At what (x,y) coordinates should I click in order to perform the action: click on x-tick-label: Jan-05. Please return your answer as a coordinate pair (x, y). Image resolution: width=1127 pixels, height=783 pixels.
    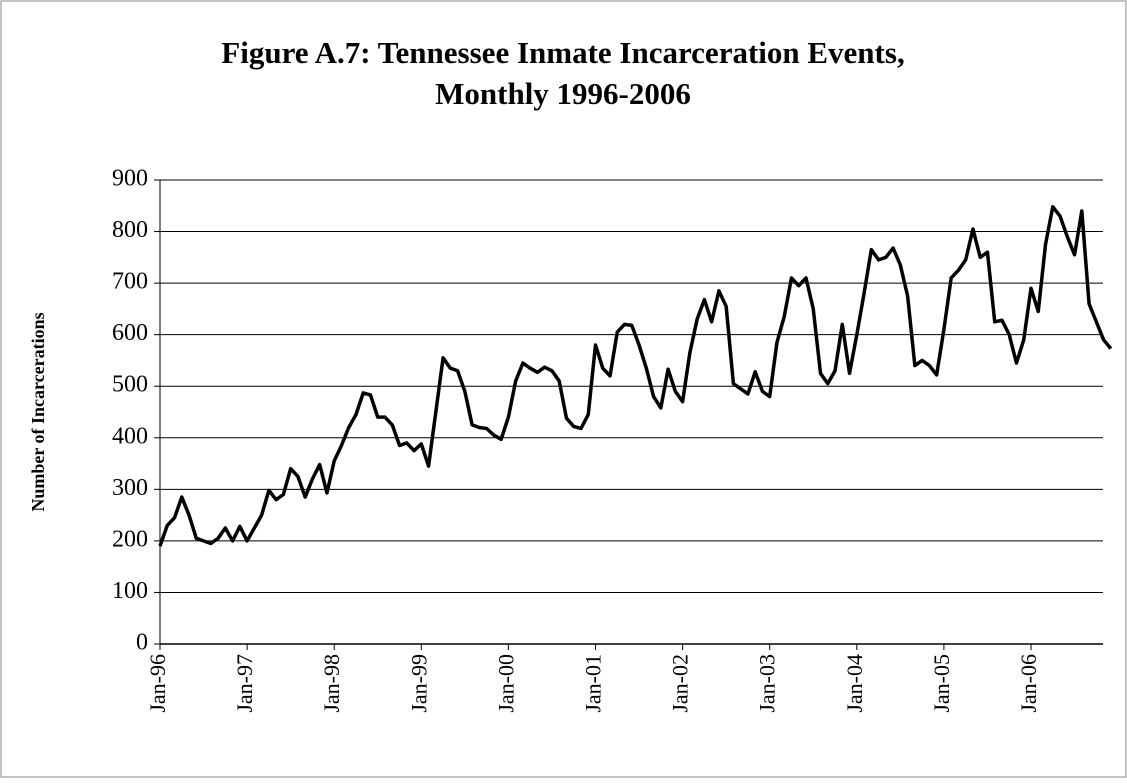
    Looking at the image, I should click on (941, 683).